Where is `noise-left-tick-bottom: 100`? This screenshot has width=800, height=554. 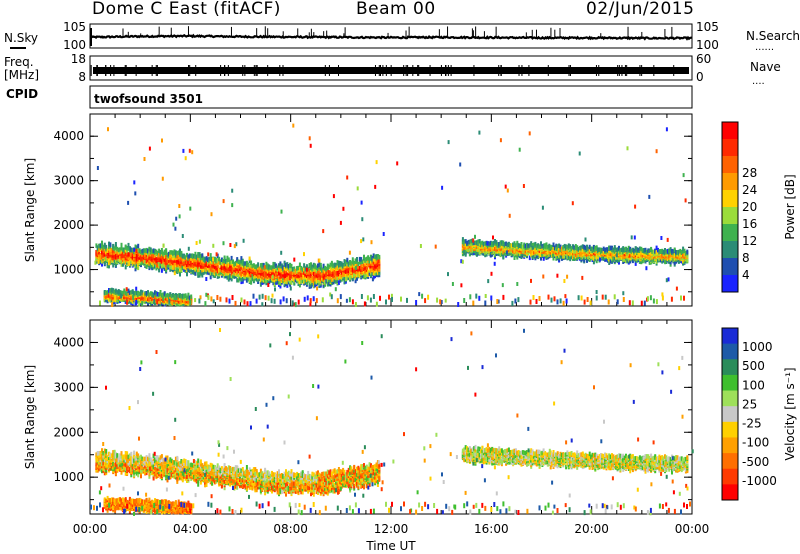
noise-left-tick-bottom: 100 is located at coordinates (74, 45).